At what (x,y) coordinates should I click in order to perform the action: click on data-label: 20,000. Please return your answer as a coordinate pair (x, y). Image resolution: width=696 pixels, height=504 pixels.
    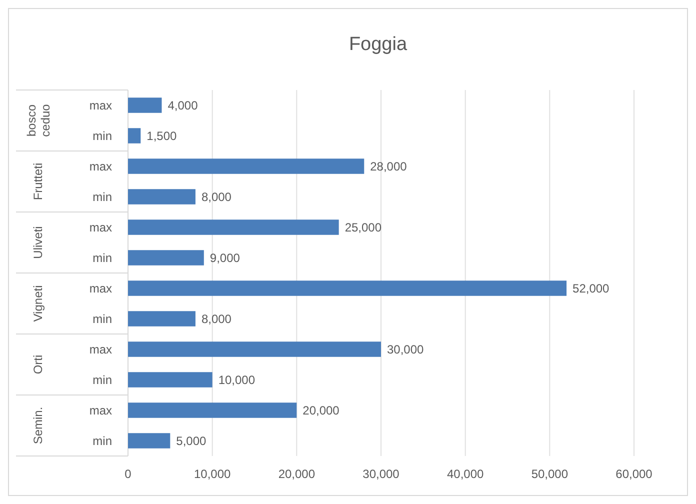
    Looking at the image, I should click on (321, 410).